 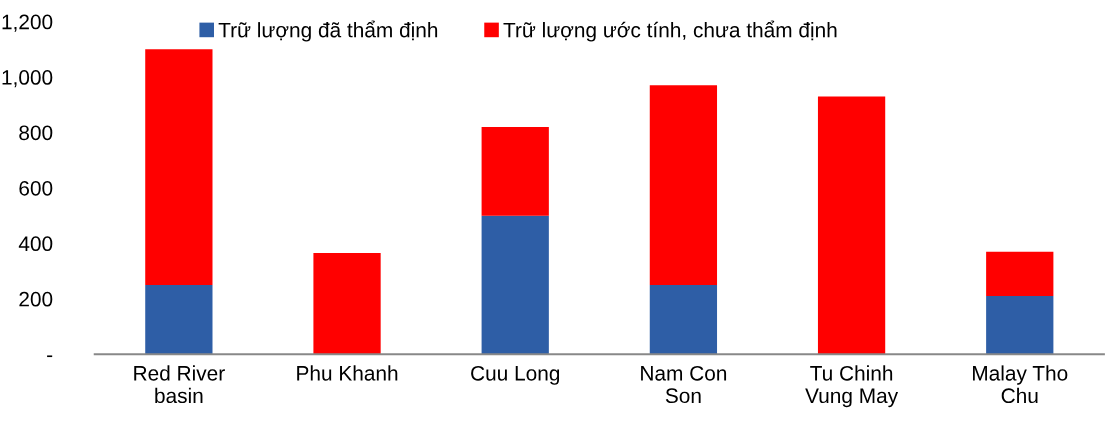 What do you see at coordinates (27, 79) in the screenshot?
I see `y-tick-label: 1,000` at bounding box center [27, 79].